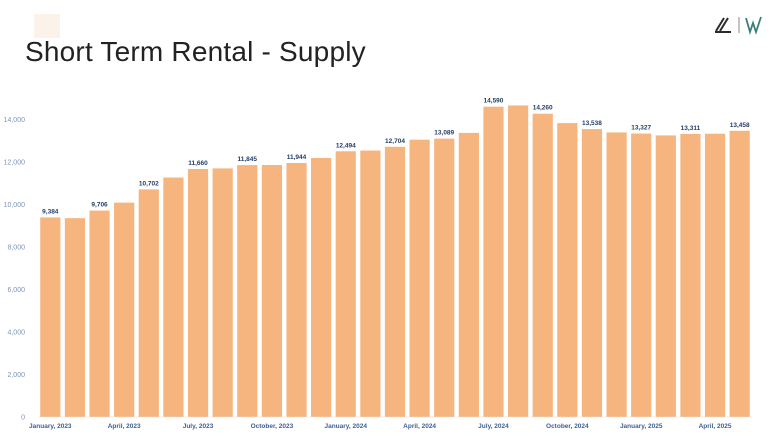 The width and height of the screenshot is (783, 440). I want to click on x-tick-label: April, 2024, so click(419, 426).